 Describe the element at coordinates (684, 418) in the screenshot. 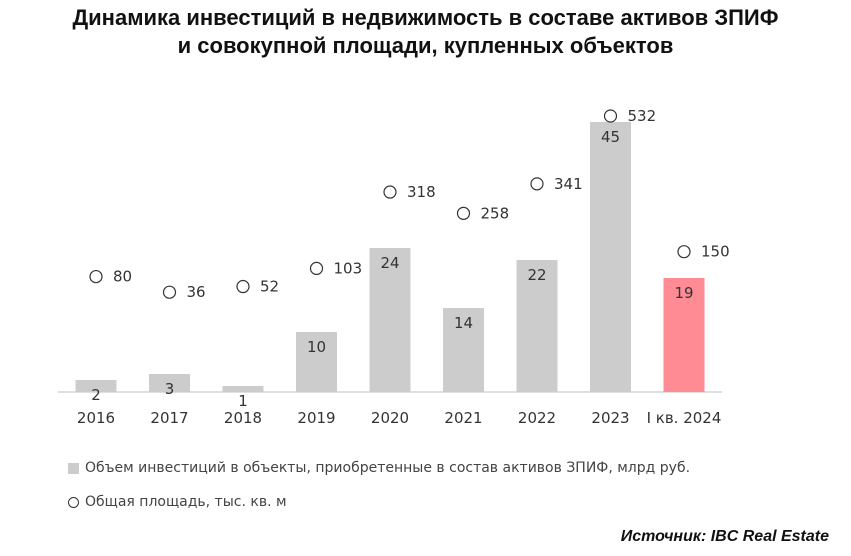

I see `x-tick-label: I кв. 2024` at that location.